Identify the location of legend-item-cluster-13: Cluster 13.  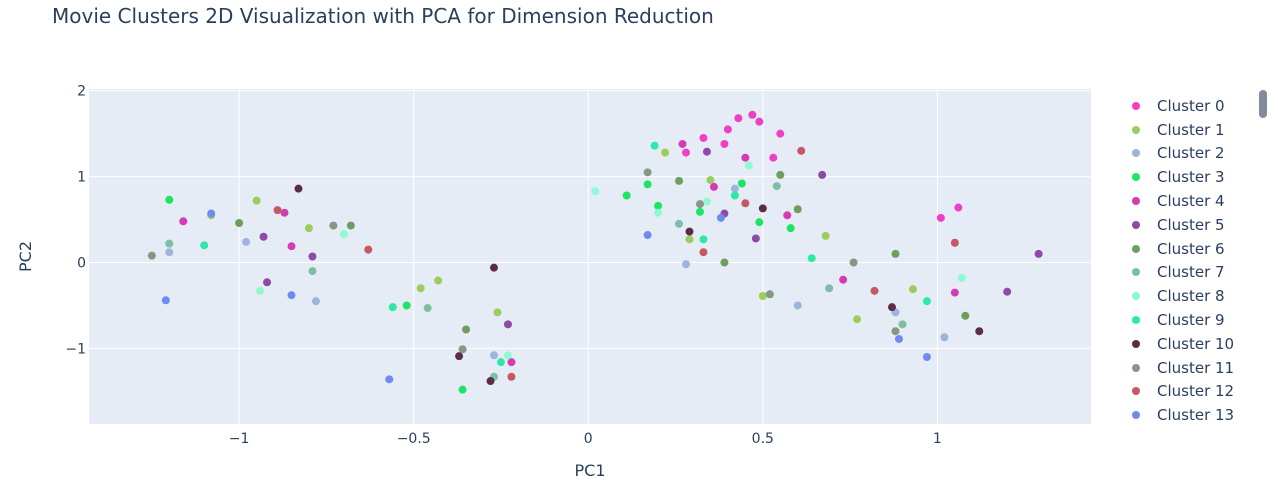
(1193, 415).